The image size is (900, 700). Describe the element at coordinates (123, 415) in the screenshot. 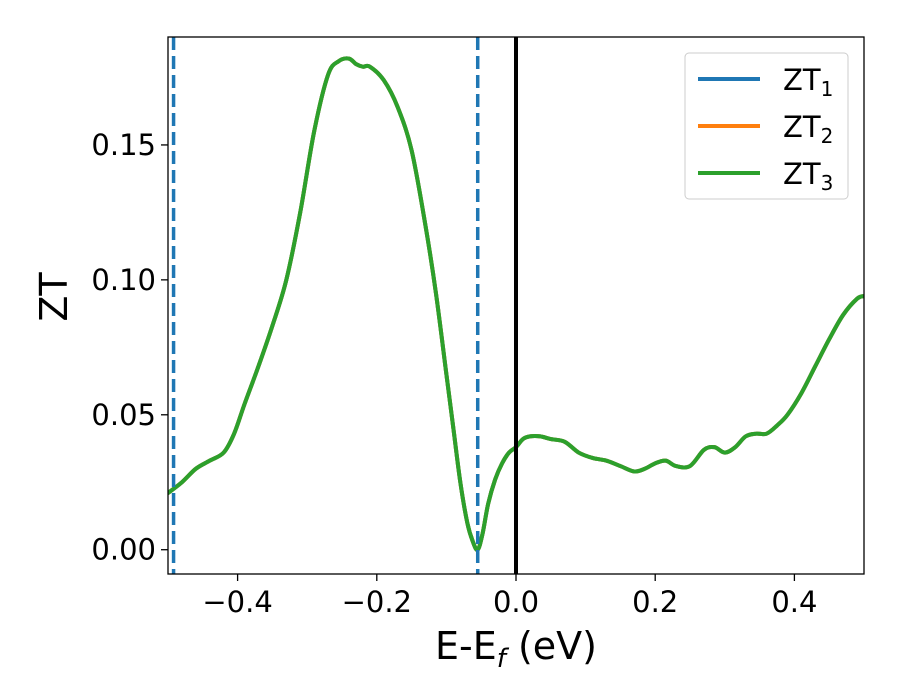

I see `y-tick-label: 0.05` at that location.